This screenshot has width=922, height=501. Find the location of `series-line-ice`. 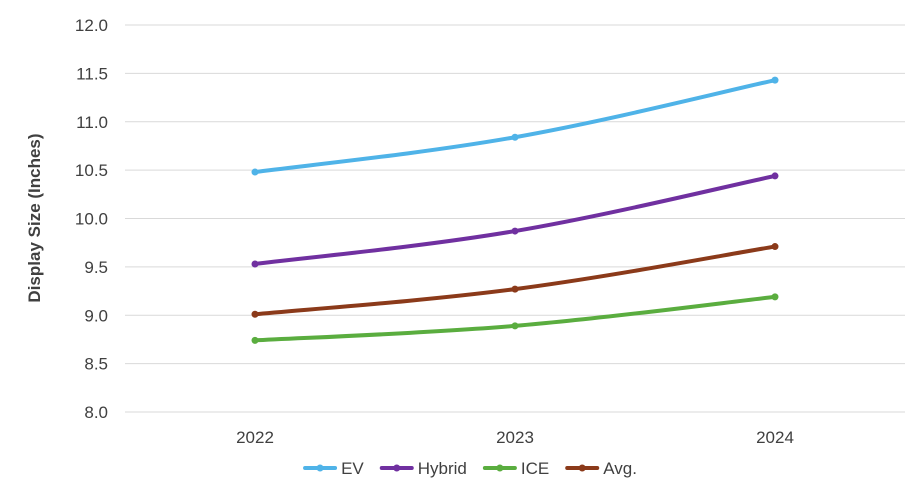

series-line-ice is located at coordinates (515, 318).